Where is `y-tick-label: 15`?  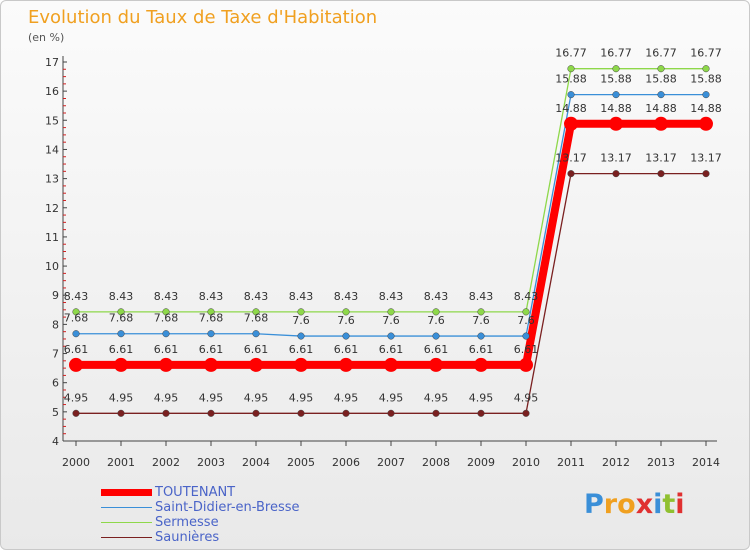
y-tick-label: 15 is located at coordinates (52, 120).